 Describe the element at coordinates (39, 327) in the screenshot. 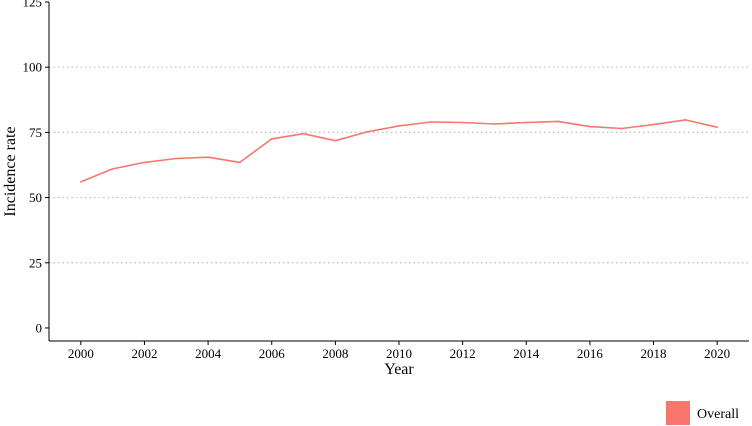

I see `y-tick-label: 0` at that location.